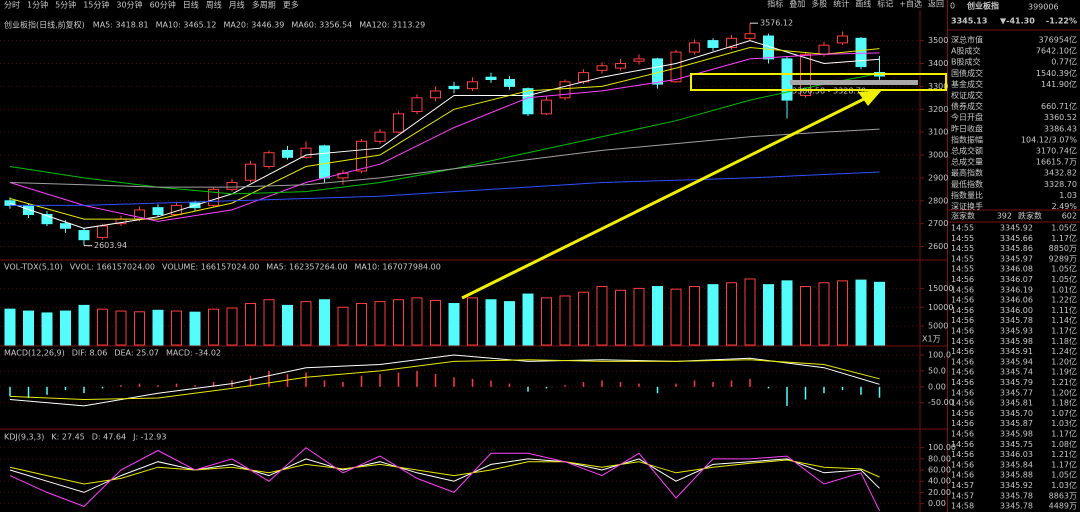 The width and height of the screenshot is (1080, 512). What do you see at coordinates (1064, 485) in the screenshot?
I see `tick-volume: 1.03亿` at bounding box center [1064, 485].